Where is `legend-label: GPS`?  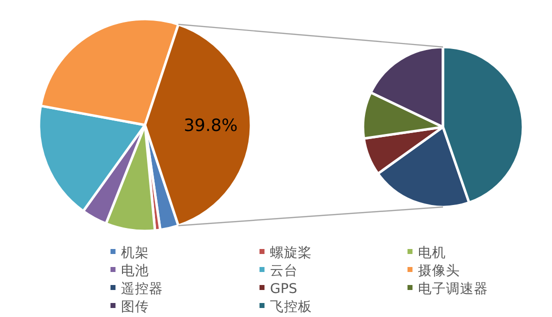
legend-label: GPS is located at coordinates (284, 289).